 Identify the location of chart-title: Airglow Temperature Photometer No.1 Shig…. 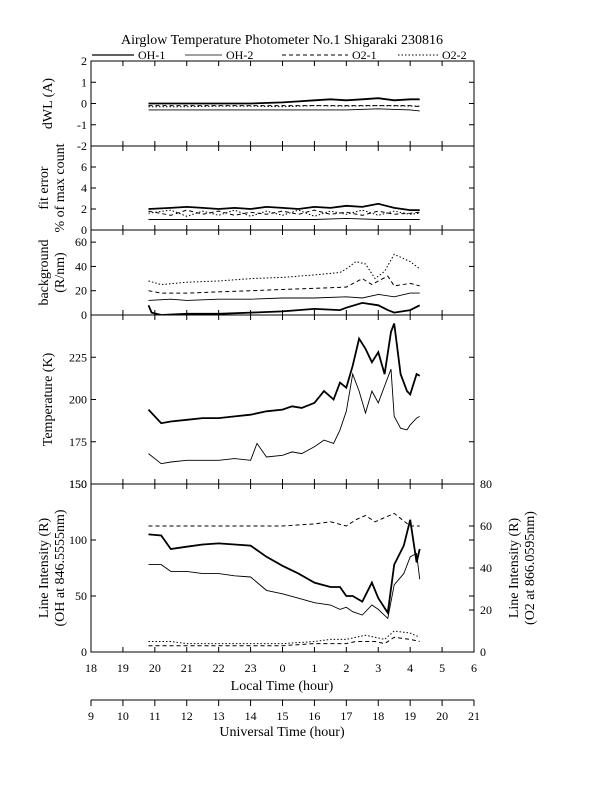
(282, 40).